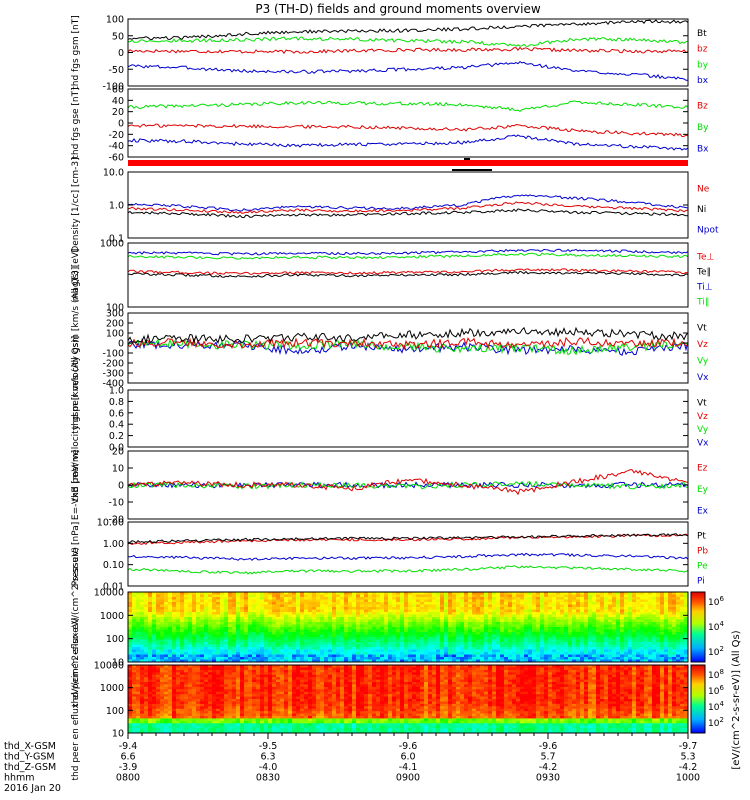  What do you see at coordinates (702, 469) in the screenshot?
I see `legend-Ez: Ez` at bounding box center [702, 469].